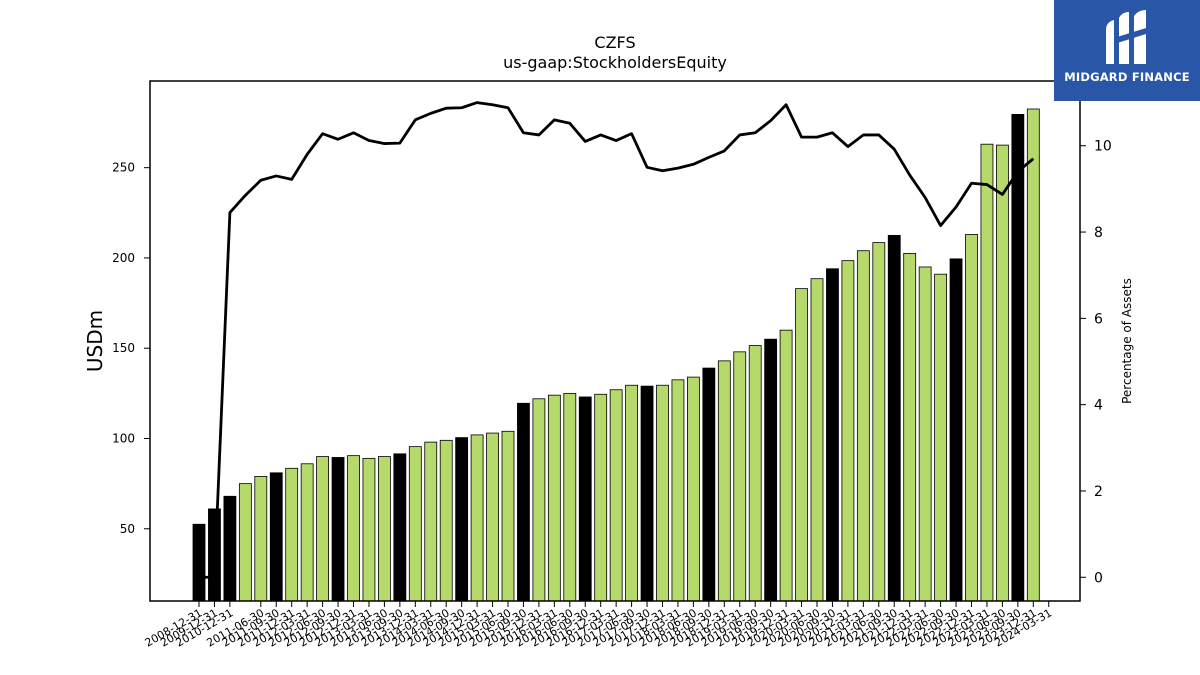 Image resolution: width=1200 pixels, height=675 pixels. Describe the element at coordinates (123, 348) in the screenshot. I see `y-tick-label: 150` at that location.